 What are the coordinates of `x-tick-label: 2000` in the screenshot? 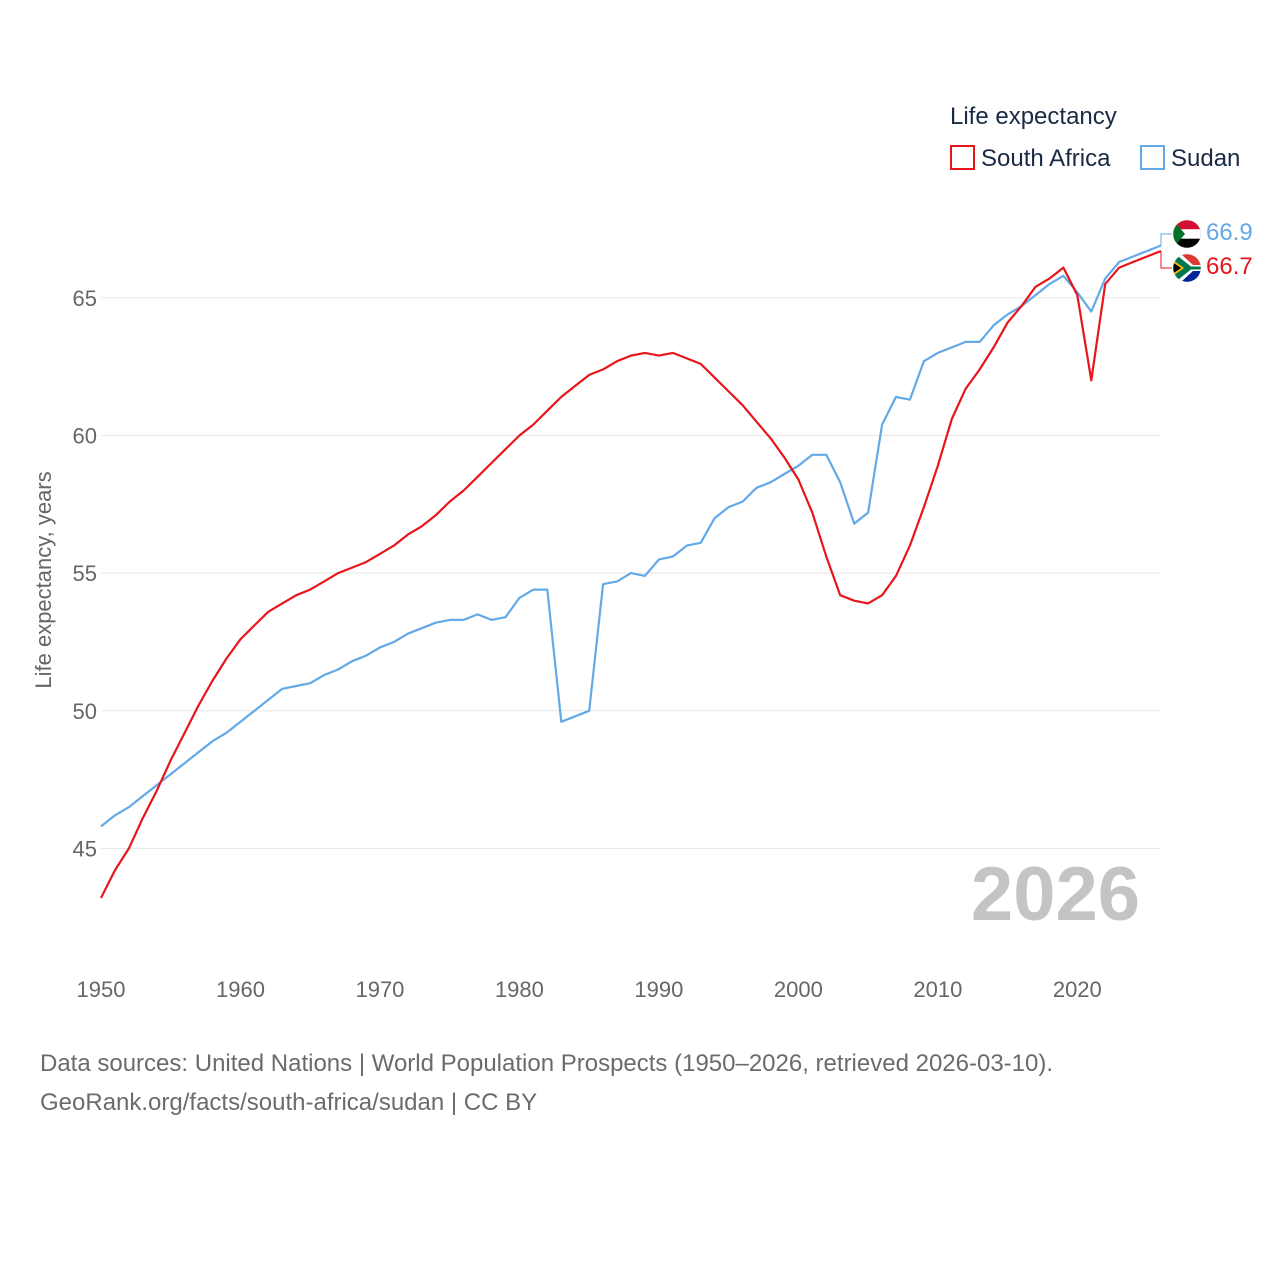 It's located at (798, 989).